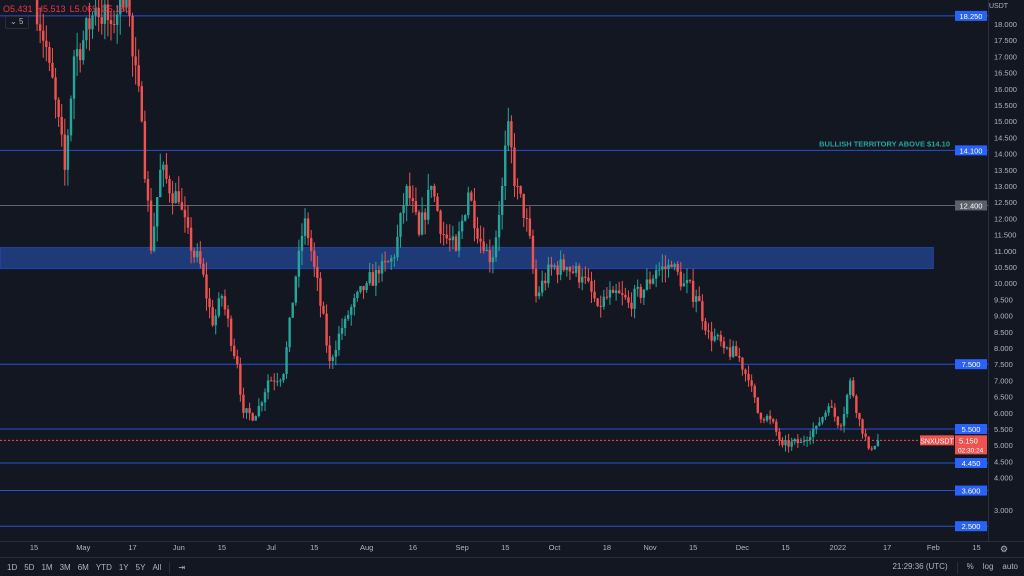 The width and height of the screenshot is (1024, 576). What do you see at coordinates (103, 567) in the screenshot?
I see `range-button-ytd: YTD` at bounding box center [103, 567].